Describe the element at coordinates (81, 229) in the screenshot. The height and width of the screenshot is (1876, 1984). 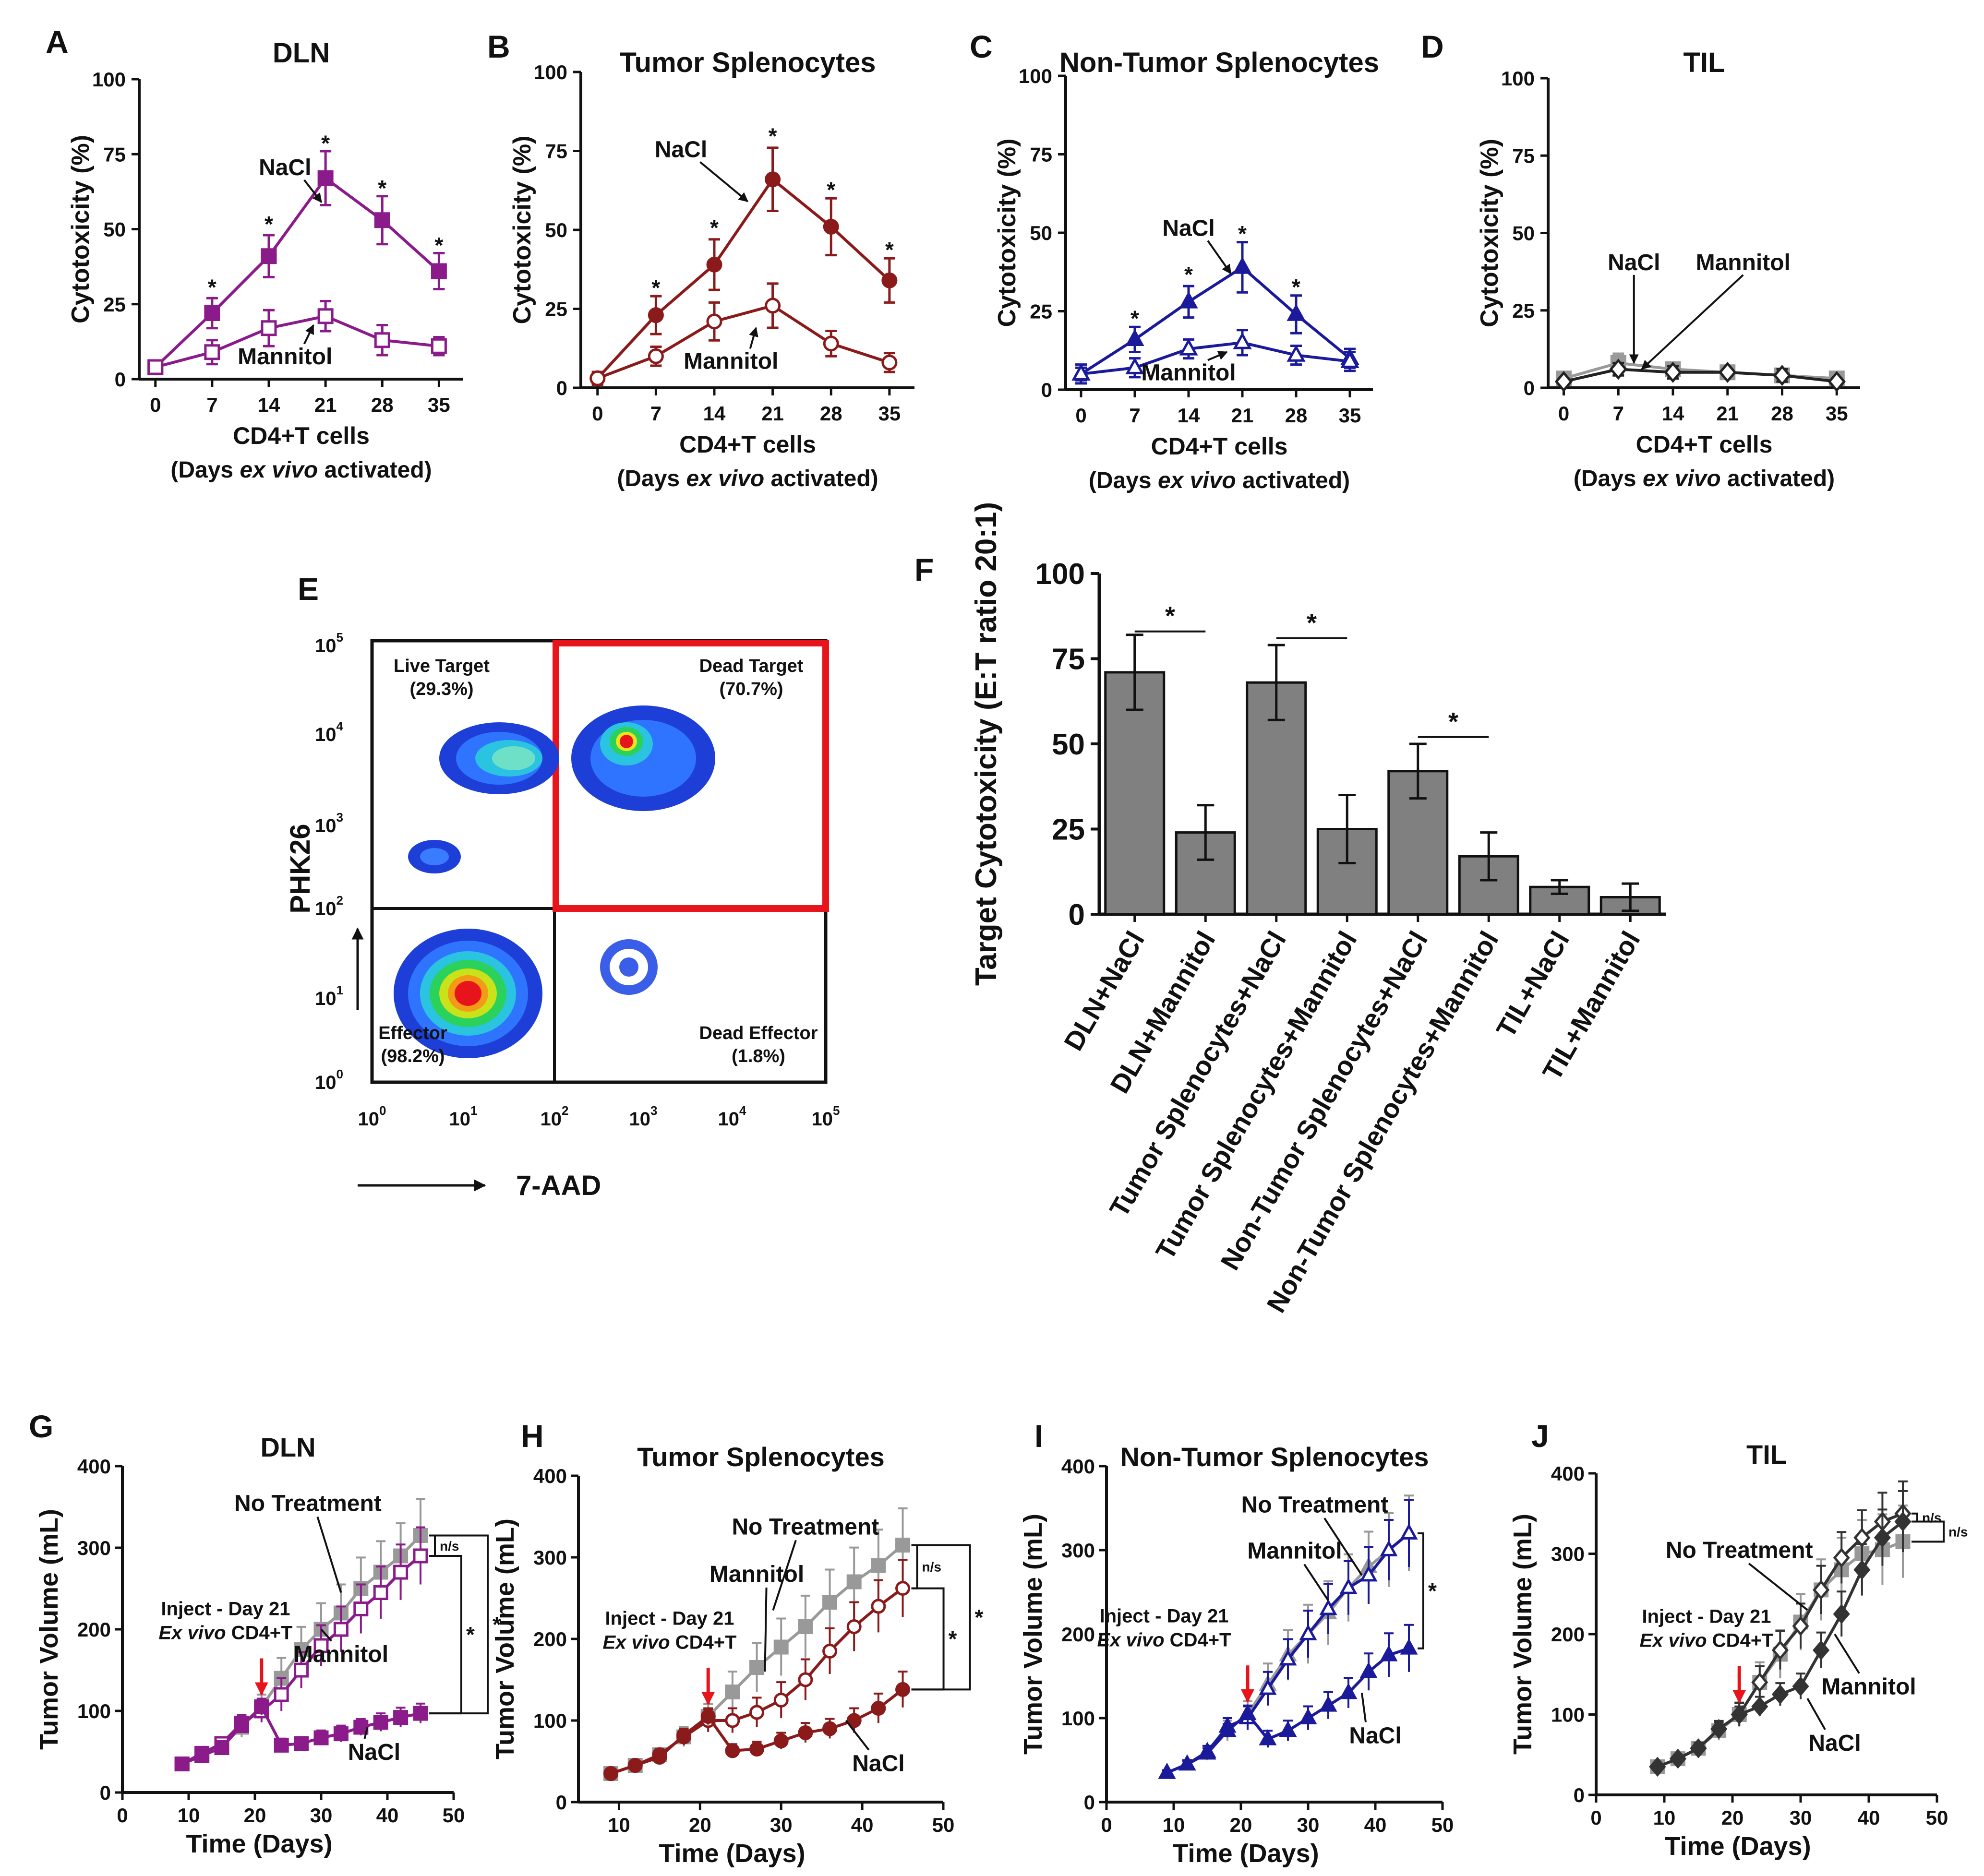
I see `y-axis-label: Cytotoxicity (%)` at that location.